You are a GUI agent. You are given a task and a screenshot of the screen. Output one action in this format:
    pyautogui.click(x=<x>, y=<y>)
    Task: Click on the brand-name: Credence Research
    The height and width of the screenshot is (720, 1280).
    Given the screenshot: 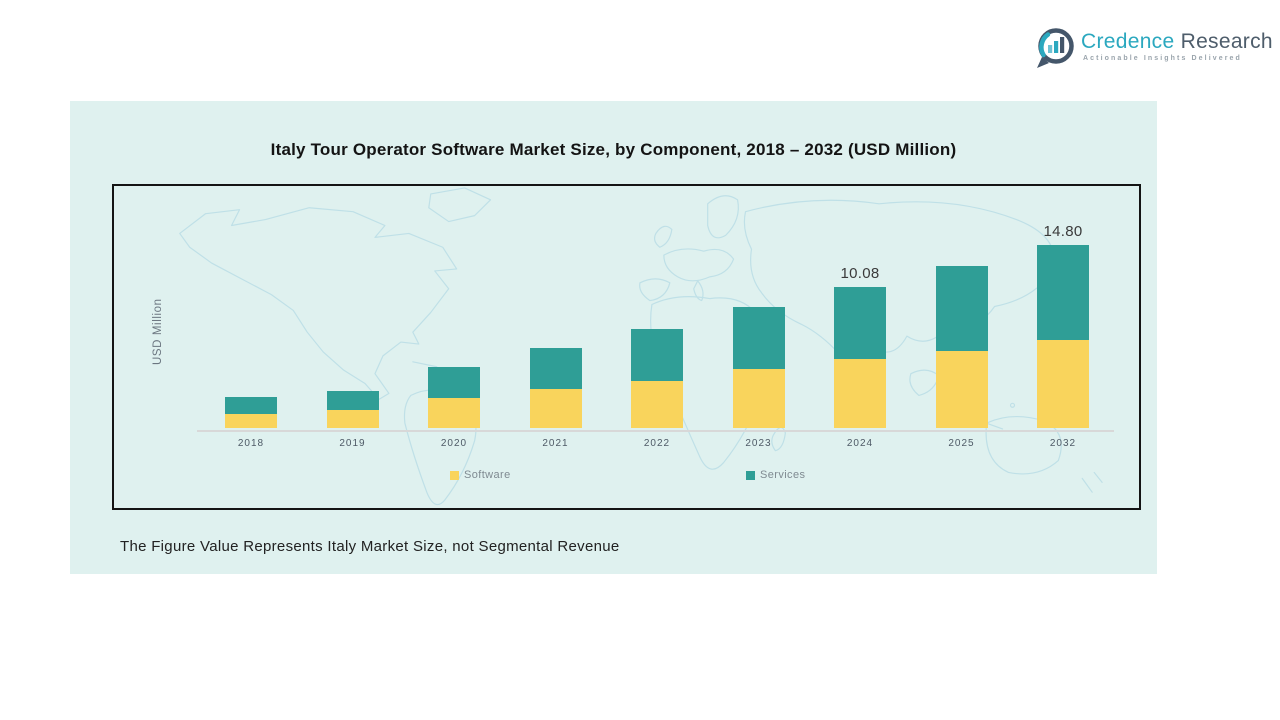 What is the action you would take?
    pyautogui.click(x=1177, y=41)
    